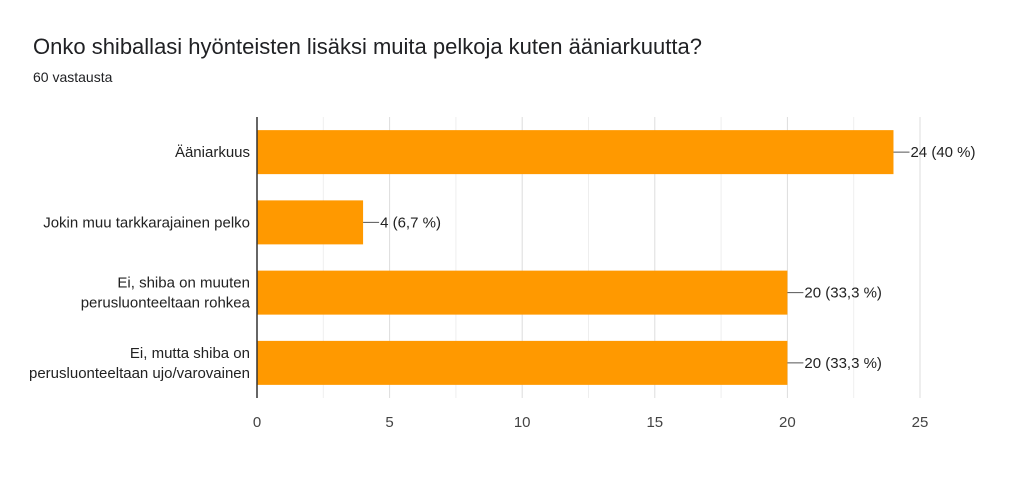  Describe the element at coordinates (522, 422) in the screenshot. I see `x-tick-label: 10` at that location.